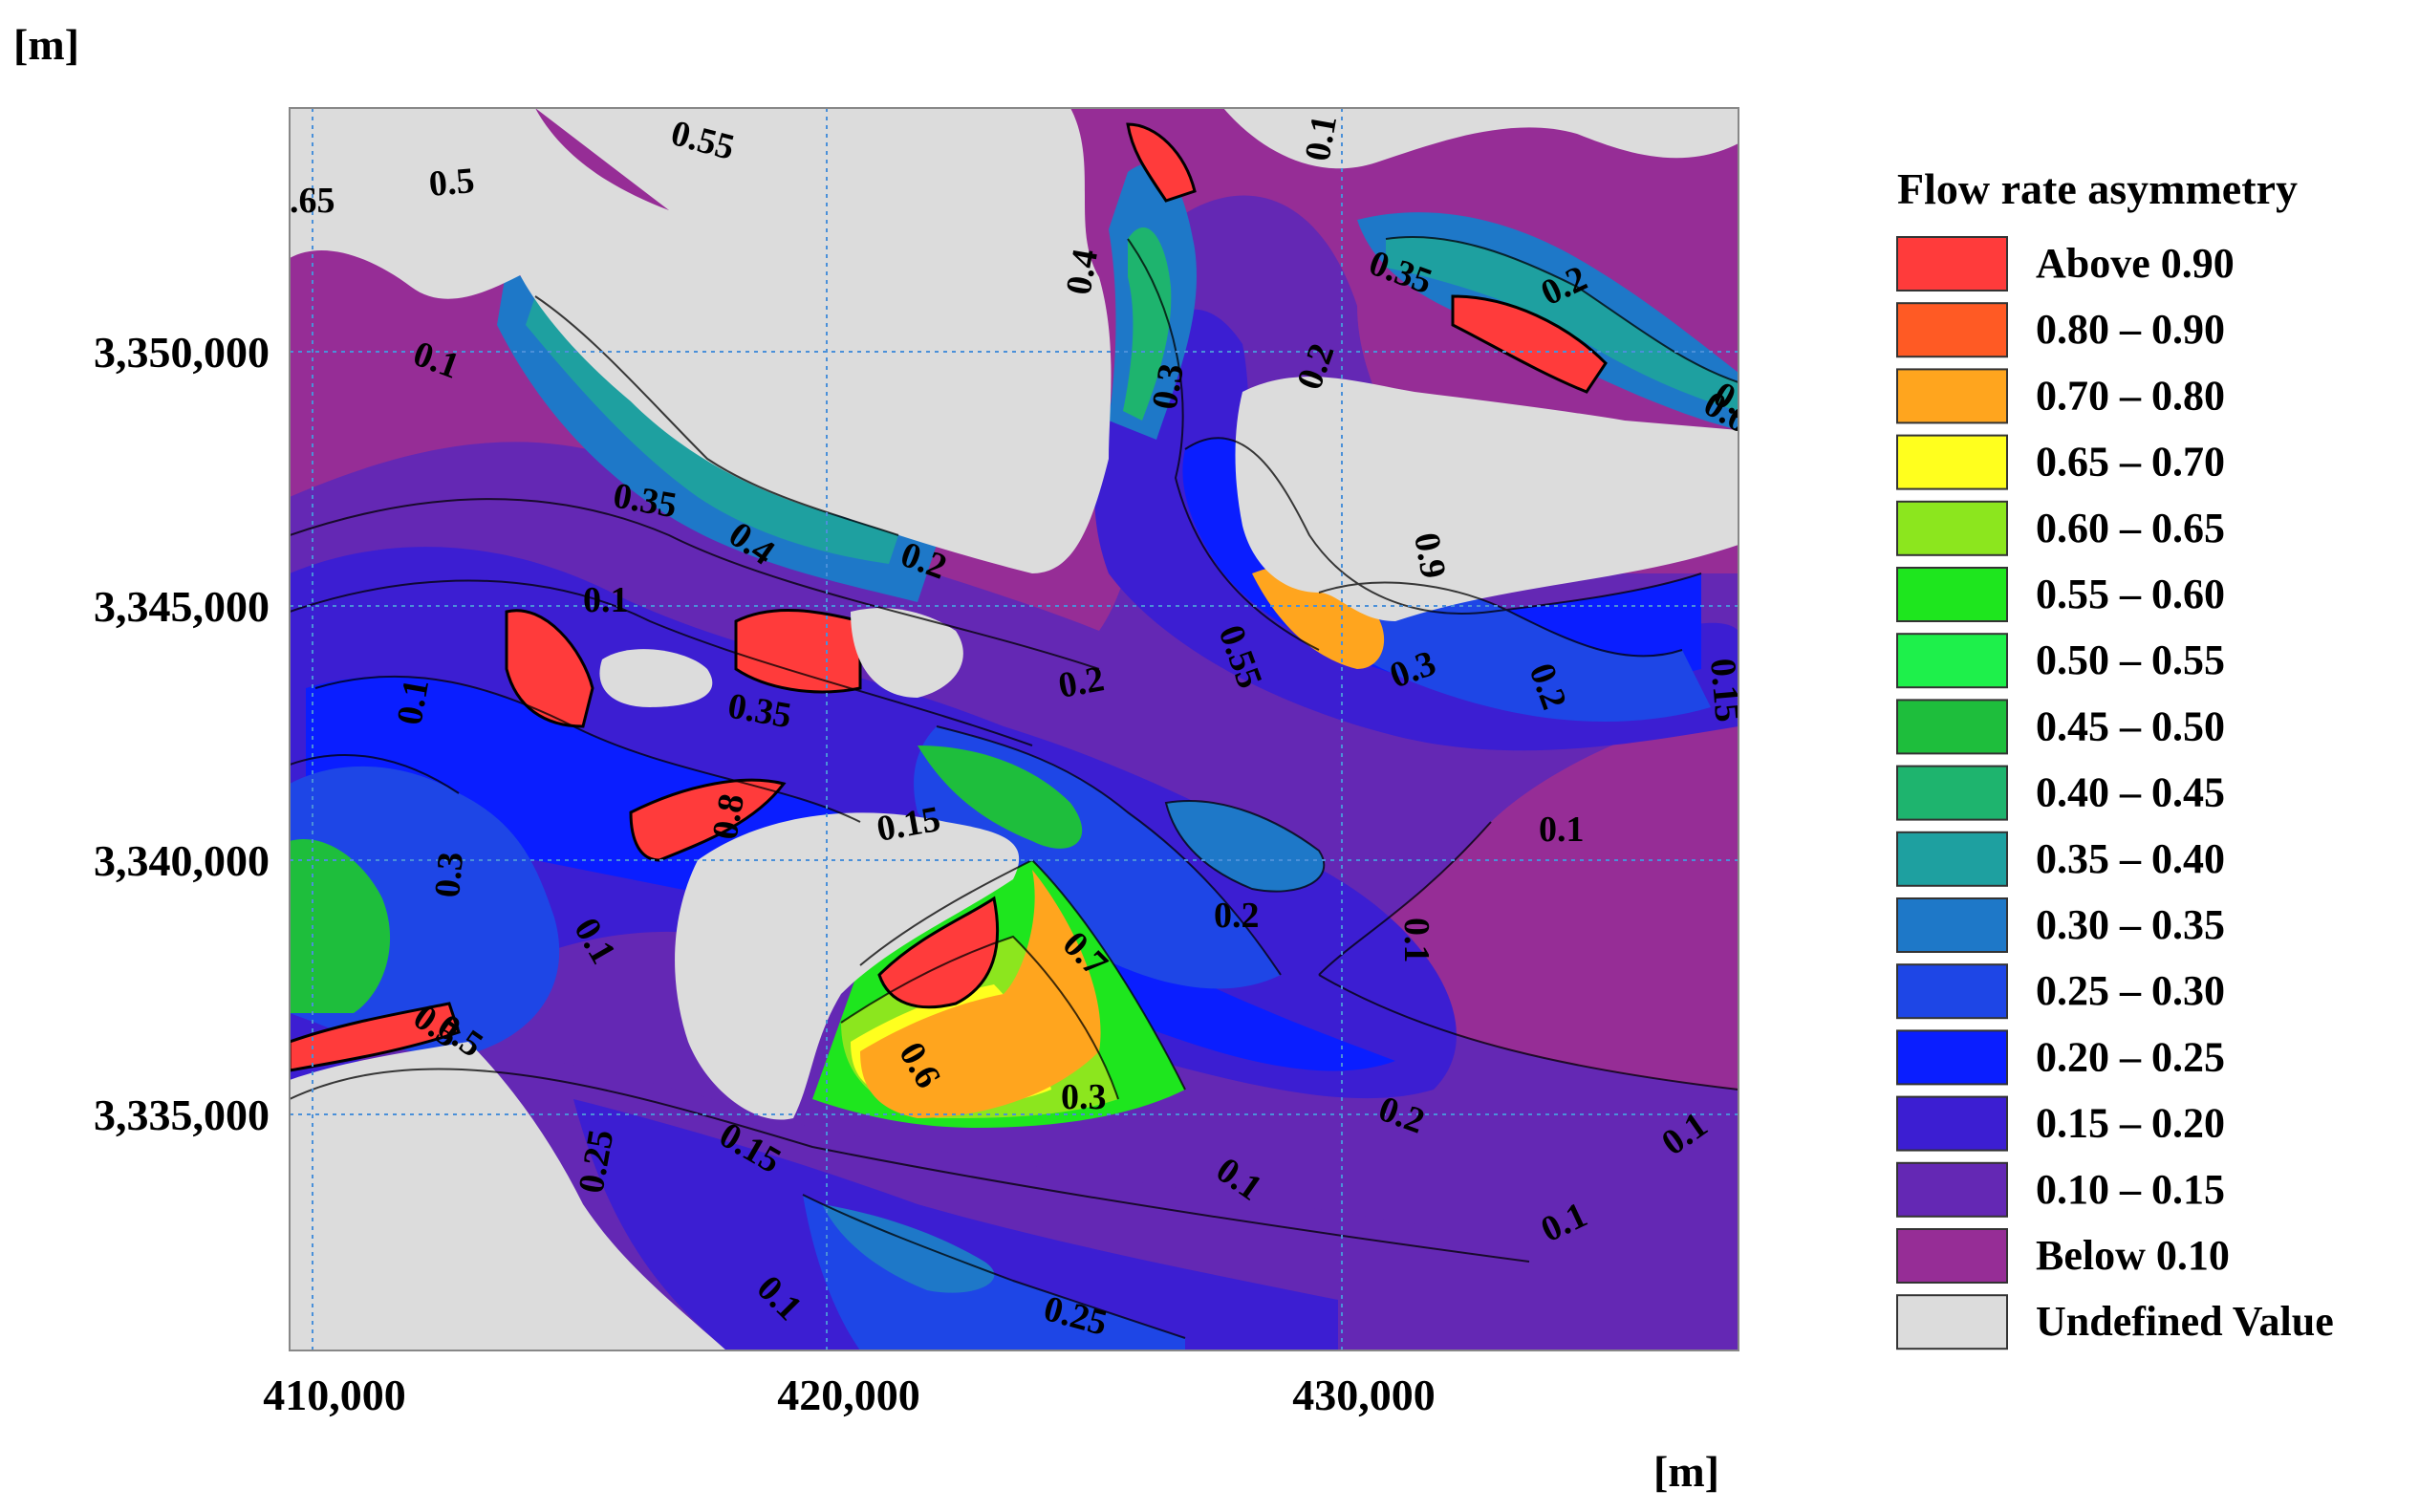 This screenshot has width=2419, height=1512. I want to click on land-east-bay, so click(1487, 499).